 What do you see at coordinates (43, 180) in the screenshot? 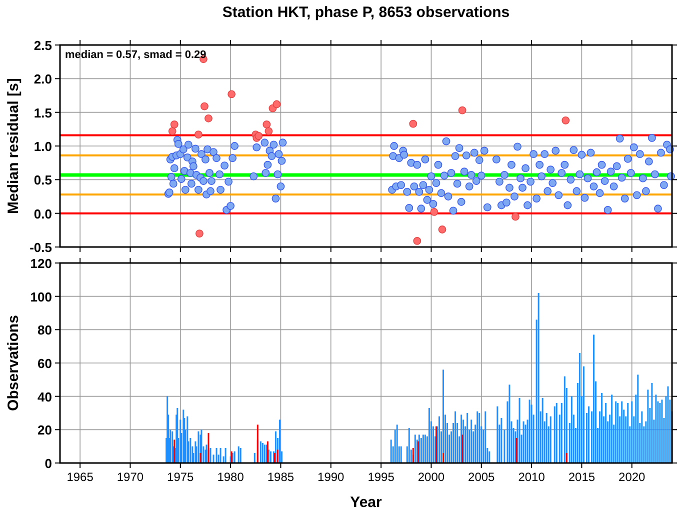
I see `y-tick-label: 0.5` at bounding box center [43, 180].